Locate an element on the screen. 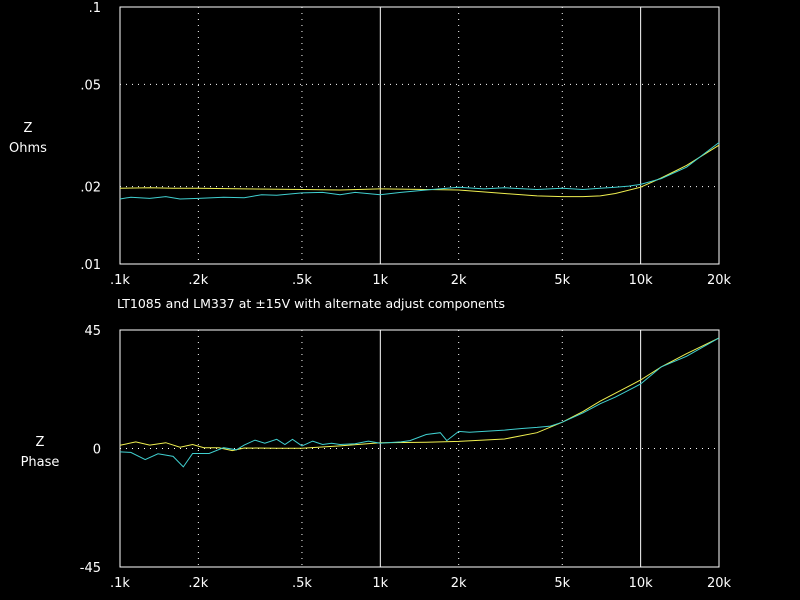 The width and height of the screenshot is (800, 600). y-axis-label: Ohms is located at coordinates (28, 148).